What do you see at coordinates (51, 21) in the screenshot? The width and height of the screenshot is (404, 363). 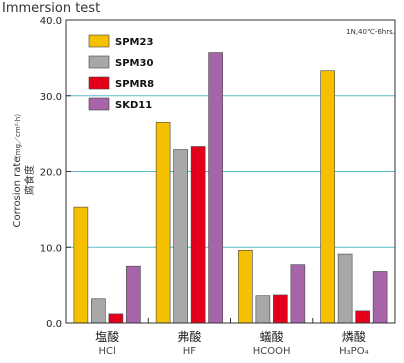 I see `y-tick-label: 40.0` at bounding box center [51, 21].